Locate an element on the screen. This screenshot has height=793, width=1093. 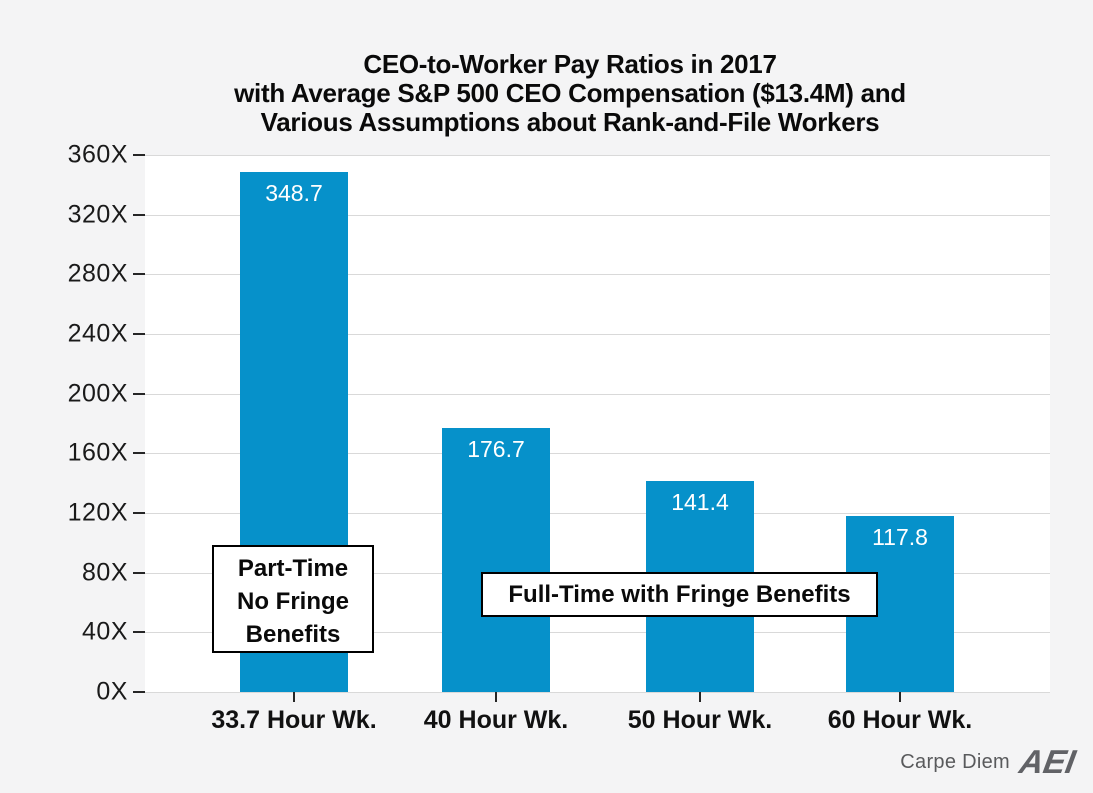
y-axis-tick-label: 0X is located at coordinates (112, 691).